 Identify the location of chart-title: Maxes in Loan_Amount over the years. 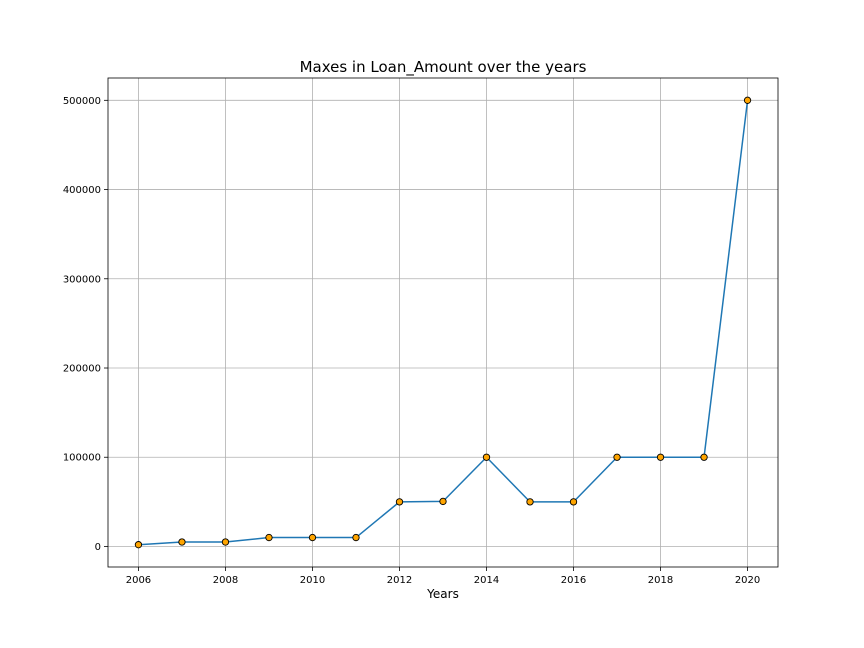
(443, 67).